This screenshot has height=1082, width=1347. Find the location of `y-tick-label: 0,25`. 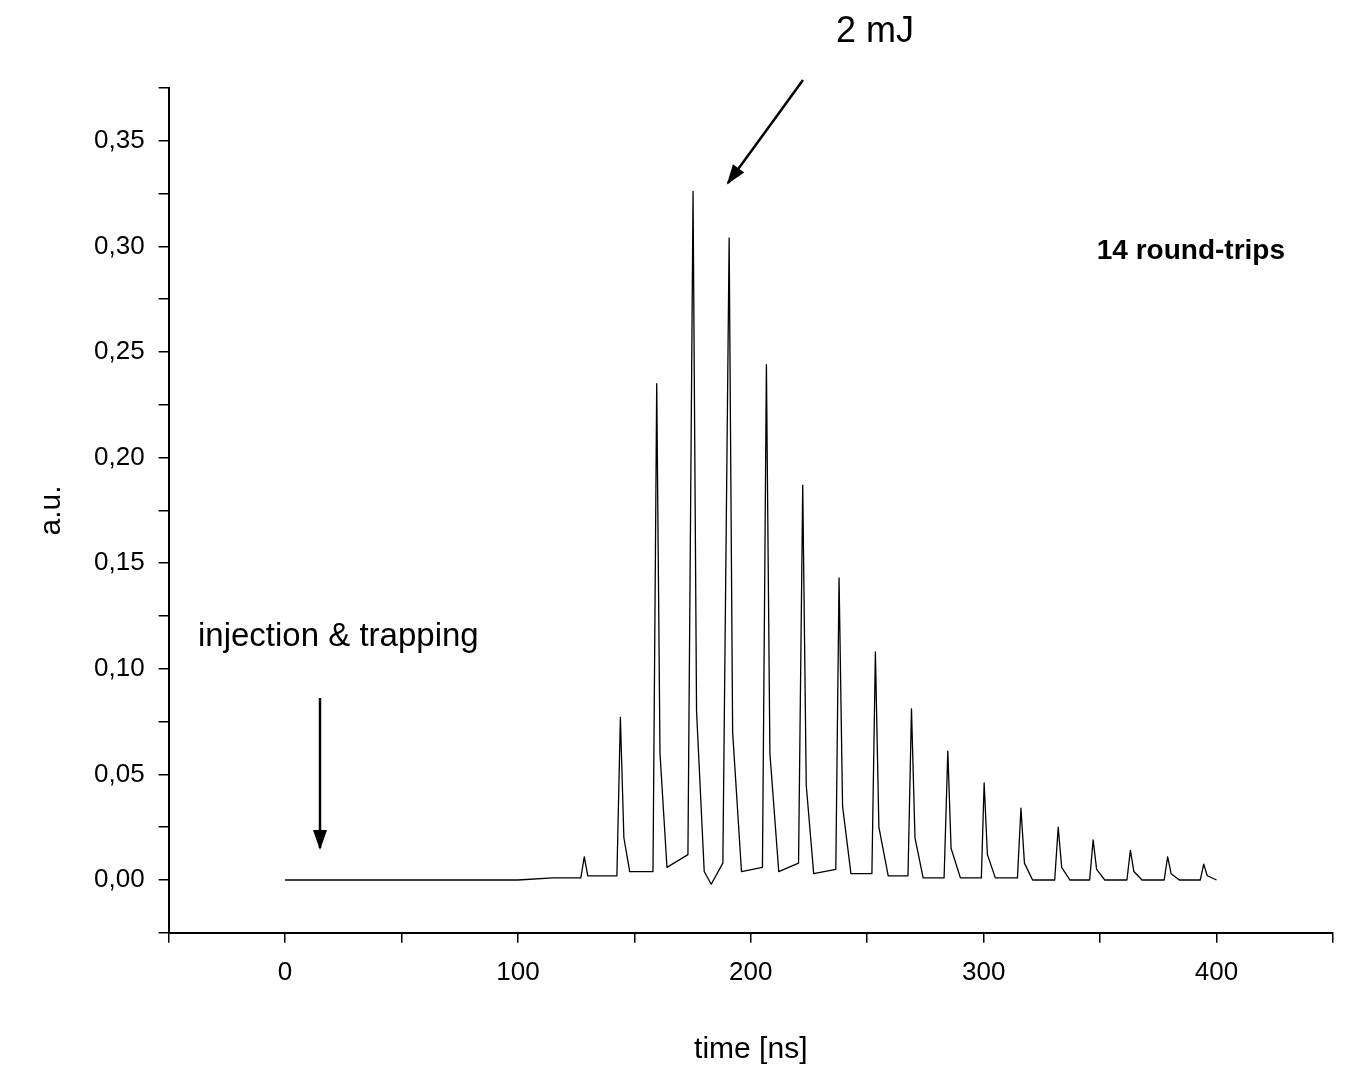

y-tick-label: 0,25 is located at coordinates (119, 350).